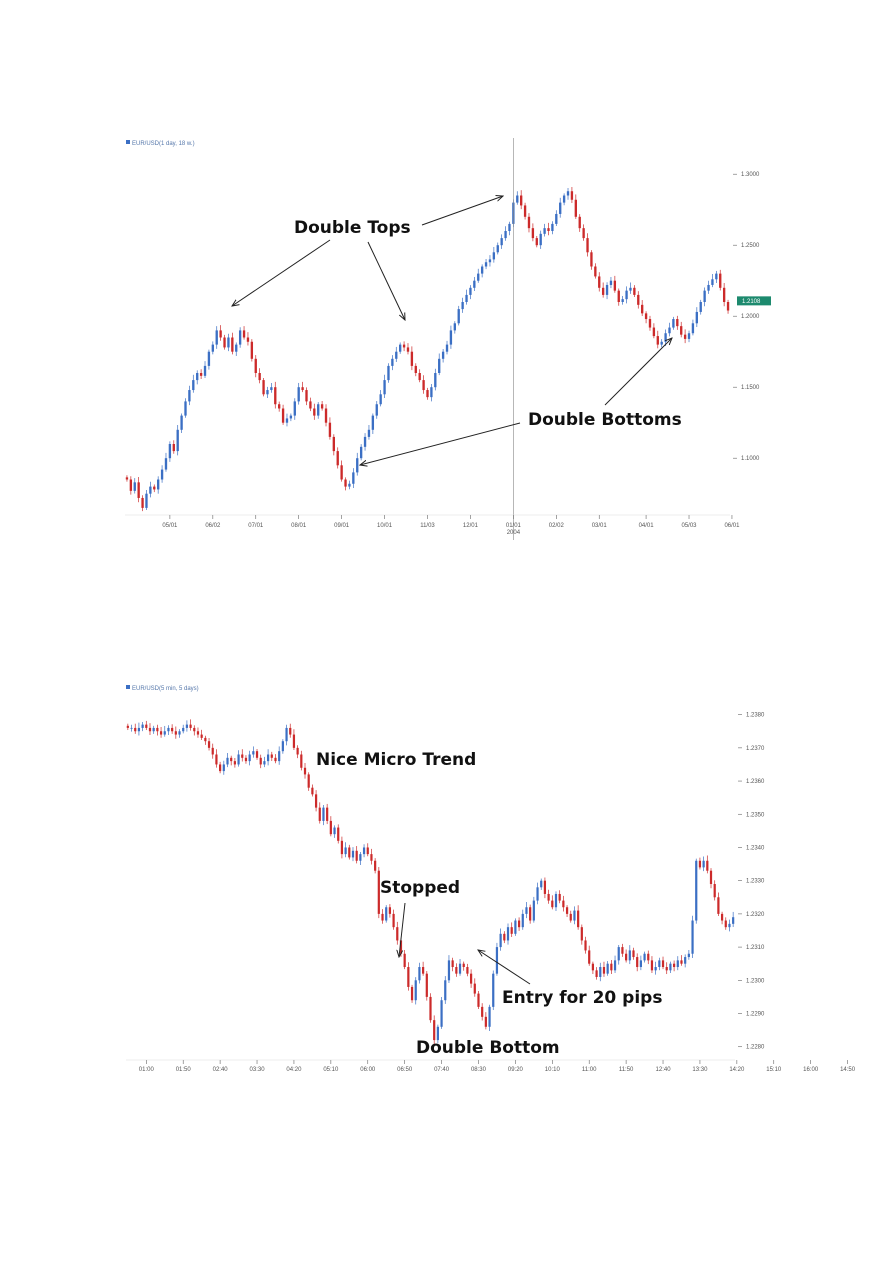 The image size is (893, 1263). What do you see at coordinates (750, 459) in the screenshot?
I see `y-tick-label: 1.1000` at bounding box center [750, 459].